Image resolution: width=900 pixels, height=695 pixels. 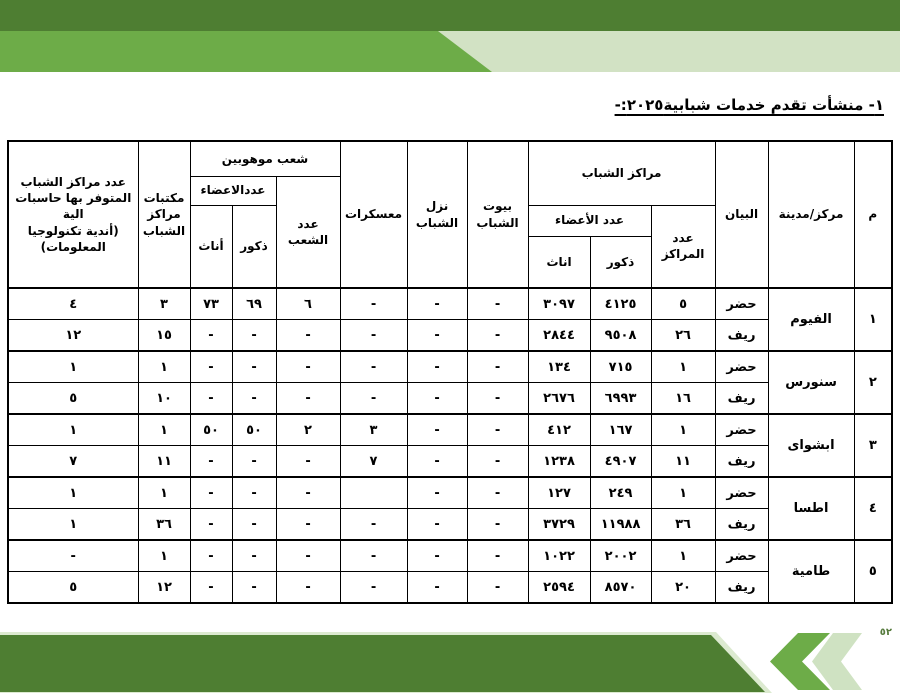 I want to click on serial-cell: ١, so click(x=873, y=319).